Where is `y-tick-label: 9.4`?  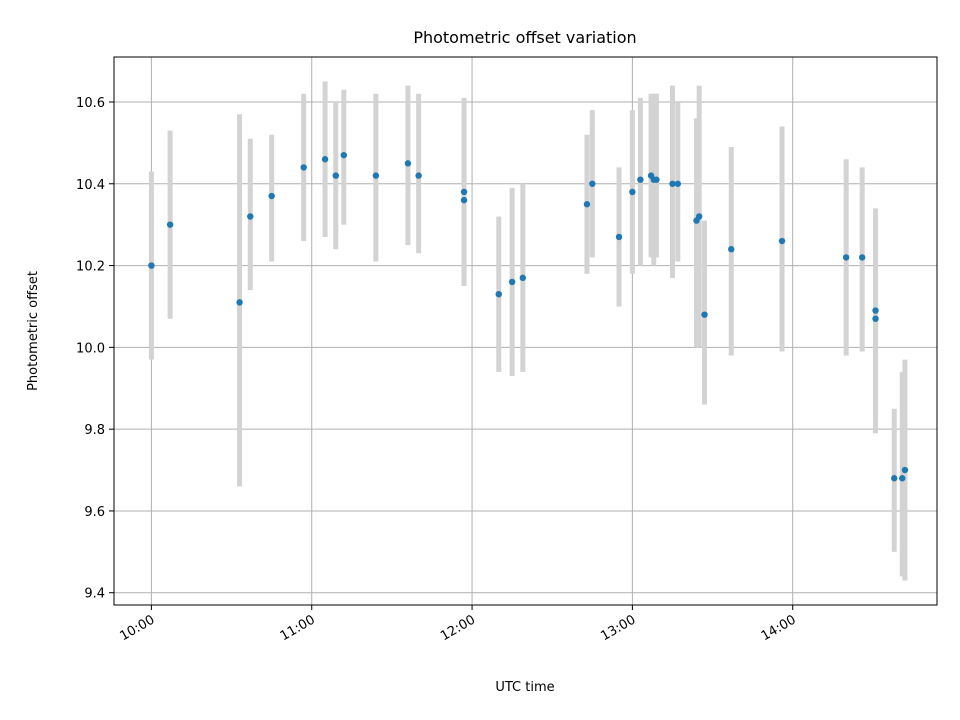
y-tick-label: 9.4 is located at coordinates (94, 594).